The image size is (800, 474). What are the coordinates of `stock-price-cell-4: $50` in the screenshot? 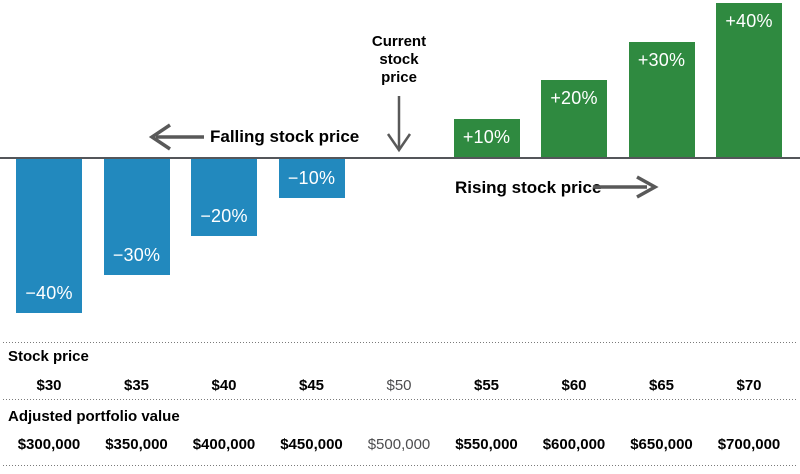 It's located at (399, 385).